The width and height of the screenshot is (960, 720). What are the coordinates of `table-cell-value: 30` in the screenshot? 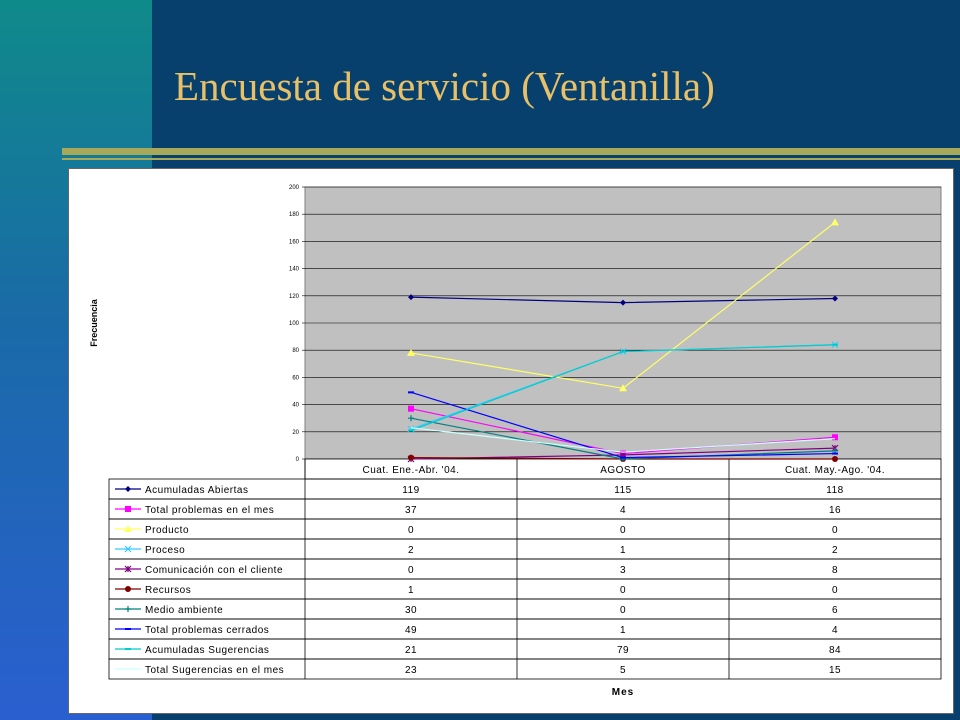 It's located at (411, 610).